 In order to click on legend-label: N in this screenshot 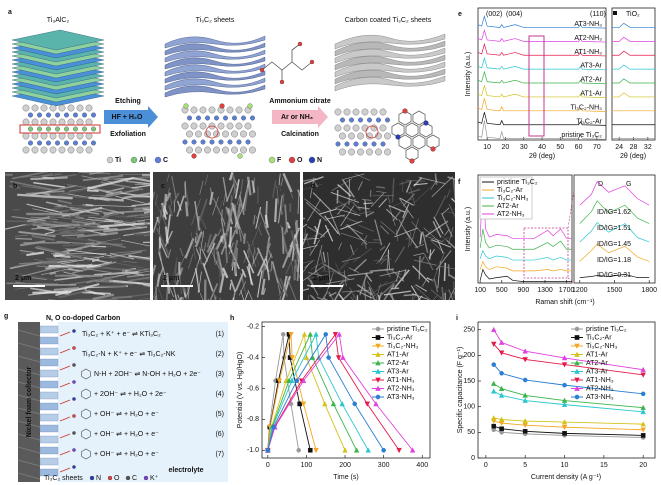, I will do `click(98, 478)`.